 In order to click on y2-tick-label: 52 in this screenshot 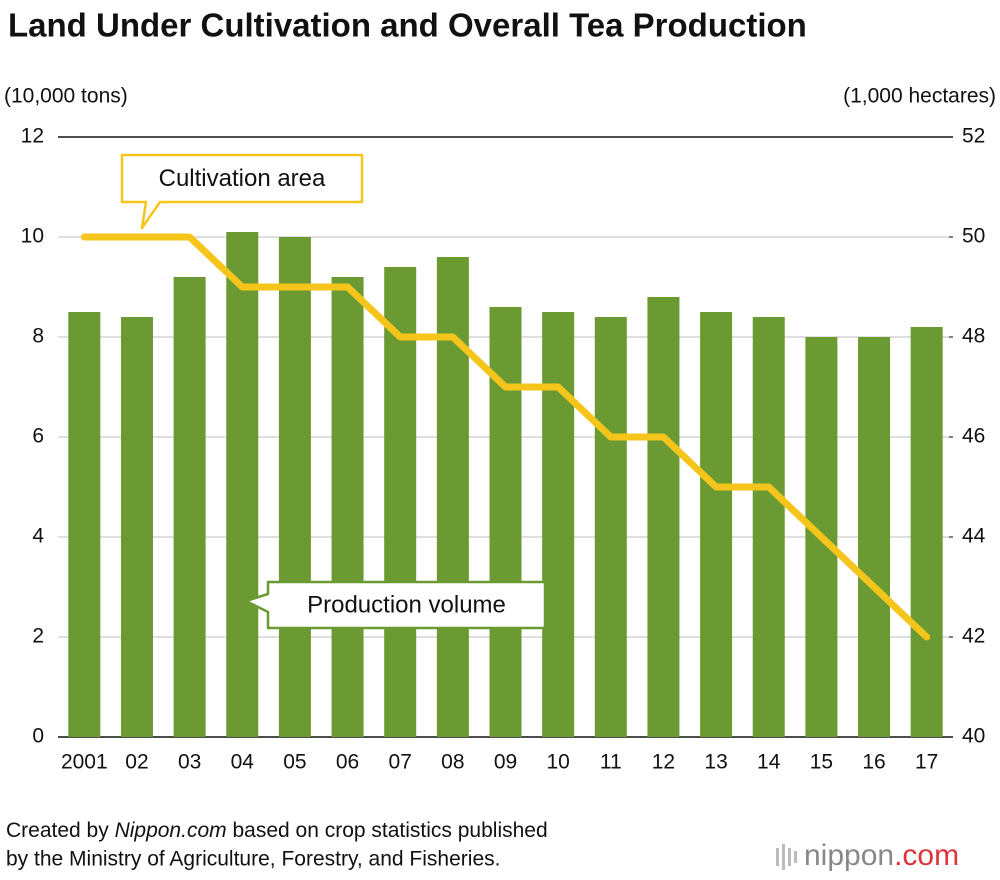, I will do `click(973, 136)`.